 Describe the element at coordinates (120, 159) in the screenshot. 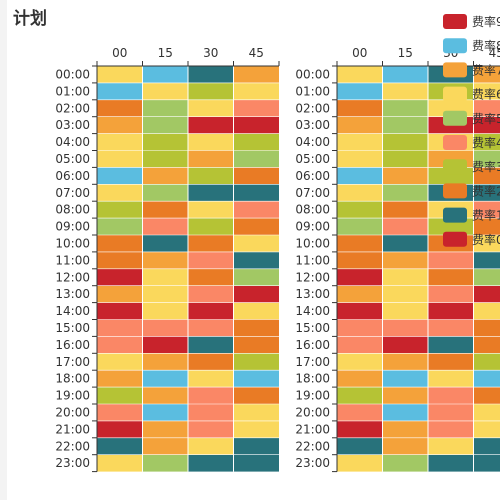

I see `heatmap-cell-0-r5-c0` at that location.